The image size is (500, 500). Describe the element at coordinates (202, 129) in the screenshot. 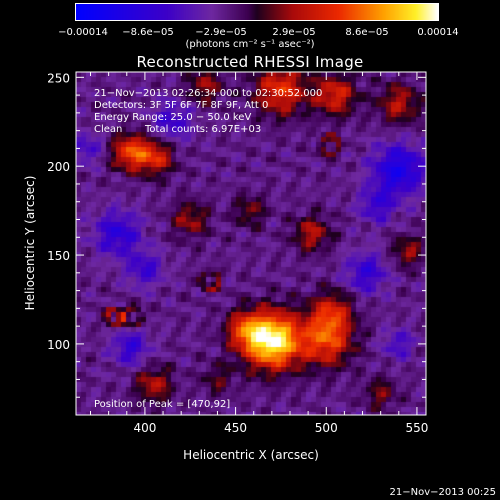

I see `annotation-total-counts: Total counts: 6.97E+03` at that location.